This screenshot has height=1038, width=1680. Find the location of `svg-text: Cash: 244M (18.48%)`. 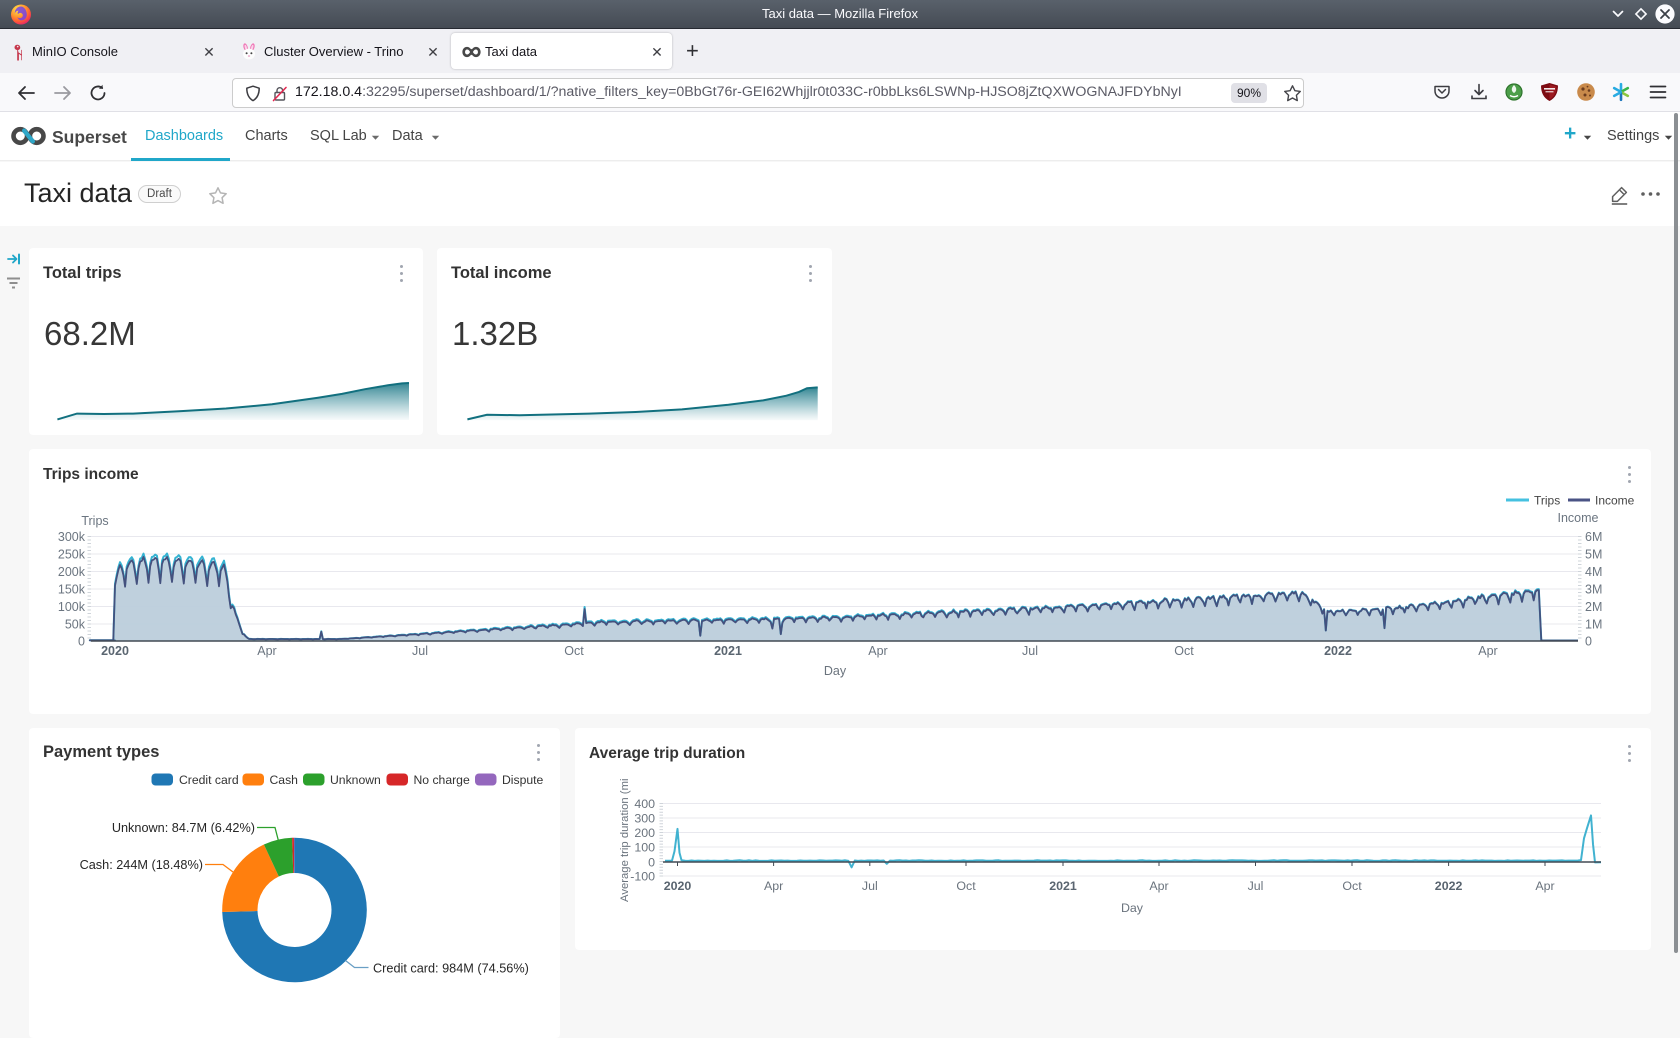

svg-text: Cash: 244M (18.48%) is located at coordinates (141, 865).